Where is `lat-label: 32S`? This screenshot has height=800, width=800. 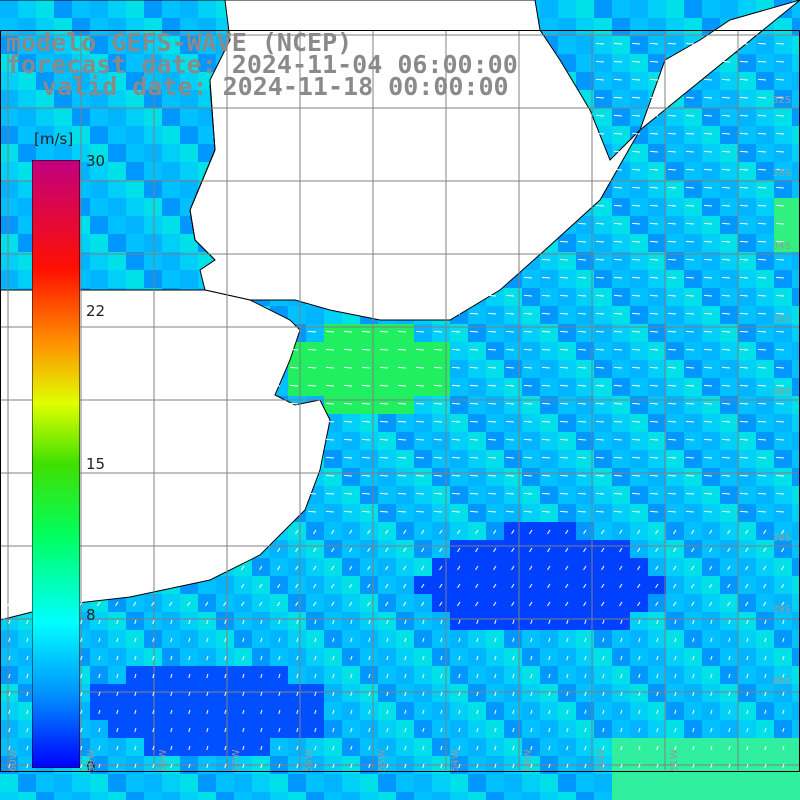
lat-label: 32S is located at coordinates (782, 100).